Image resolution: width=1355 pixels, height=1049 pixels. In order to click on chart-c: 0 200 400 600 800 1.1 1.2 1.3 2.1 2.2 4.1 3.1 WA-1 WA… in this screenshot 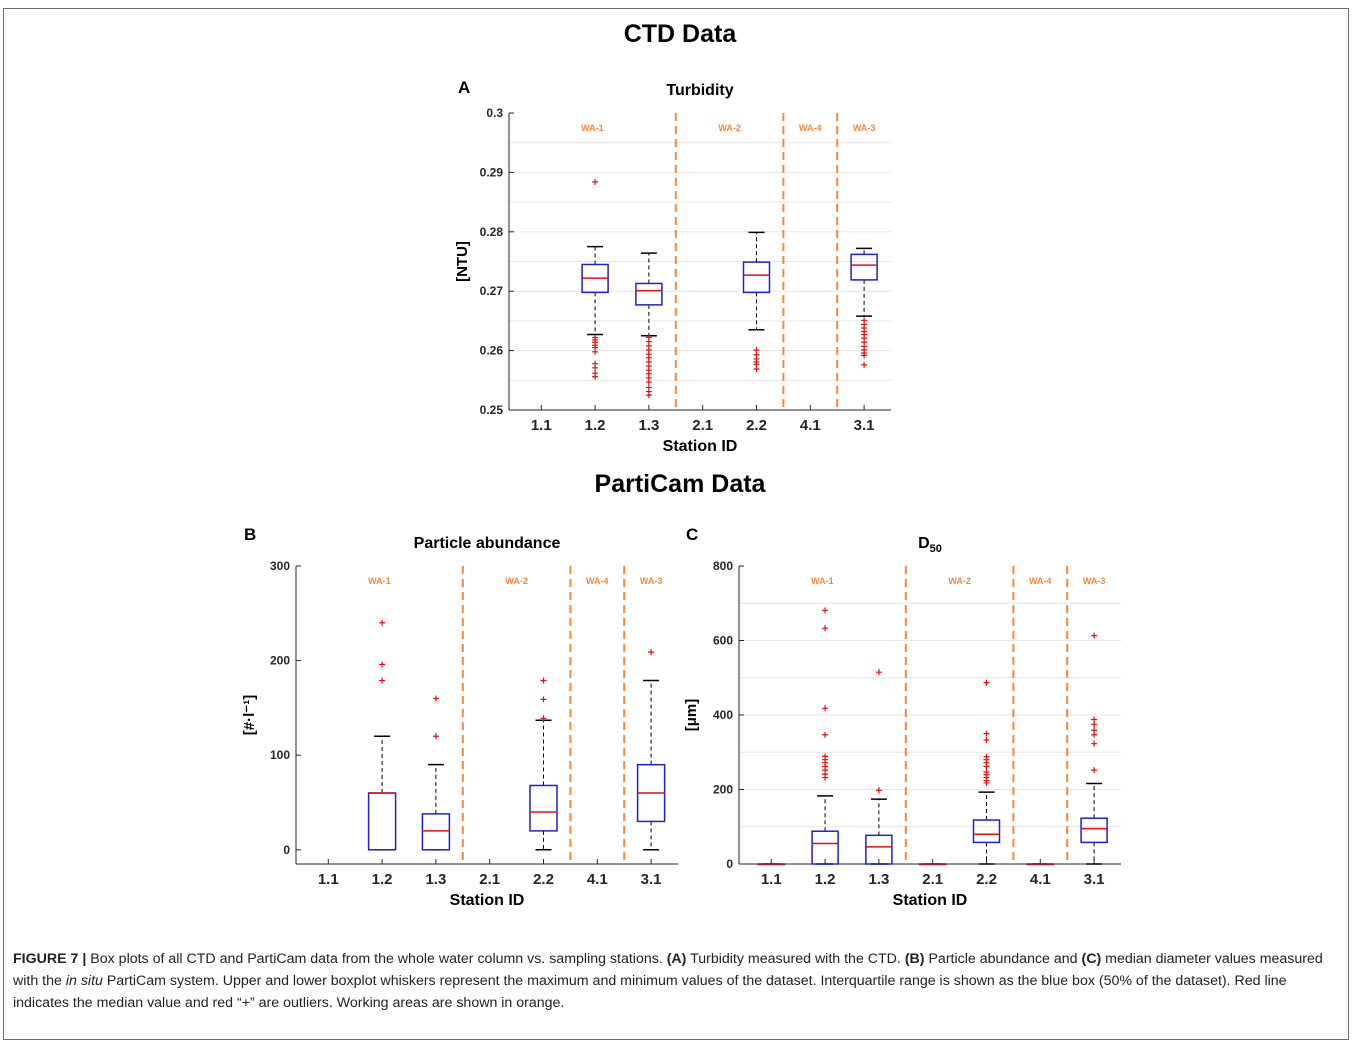, I will do `click(902, 722)`.